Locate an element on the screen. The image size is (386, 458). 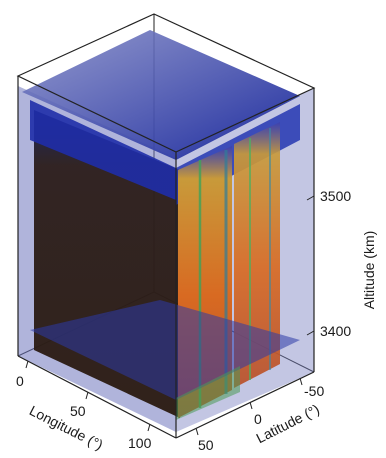
longitude-tick-0: 0 is located at coordinates (20, 381).